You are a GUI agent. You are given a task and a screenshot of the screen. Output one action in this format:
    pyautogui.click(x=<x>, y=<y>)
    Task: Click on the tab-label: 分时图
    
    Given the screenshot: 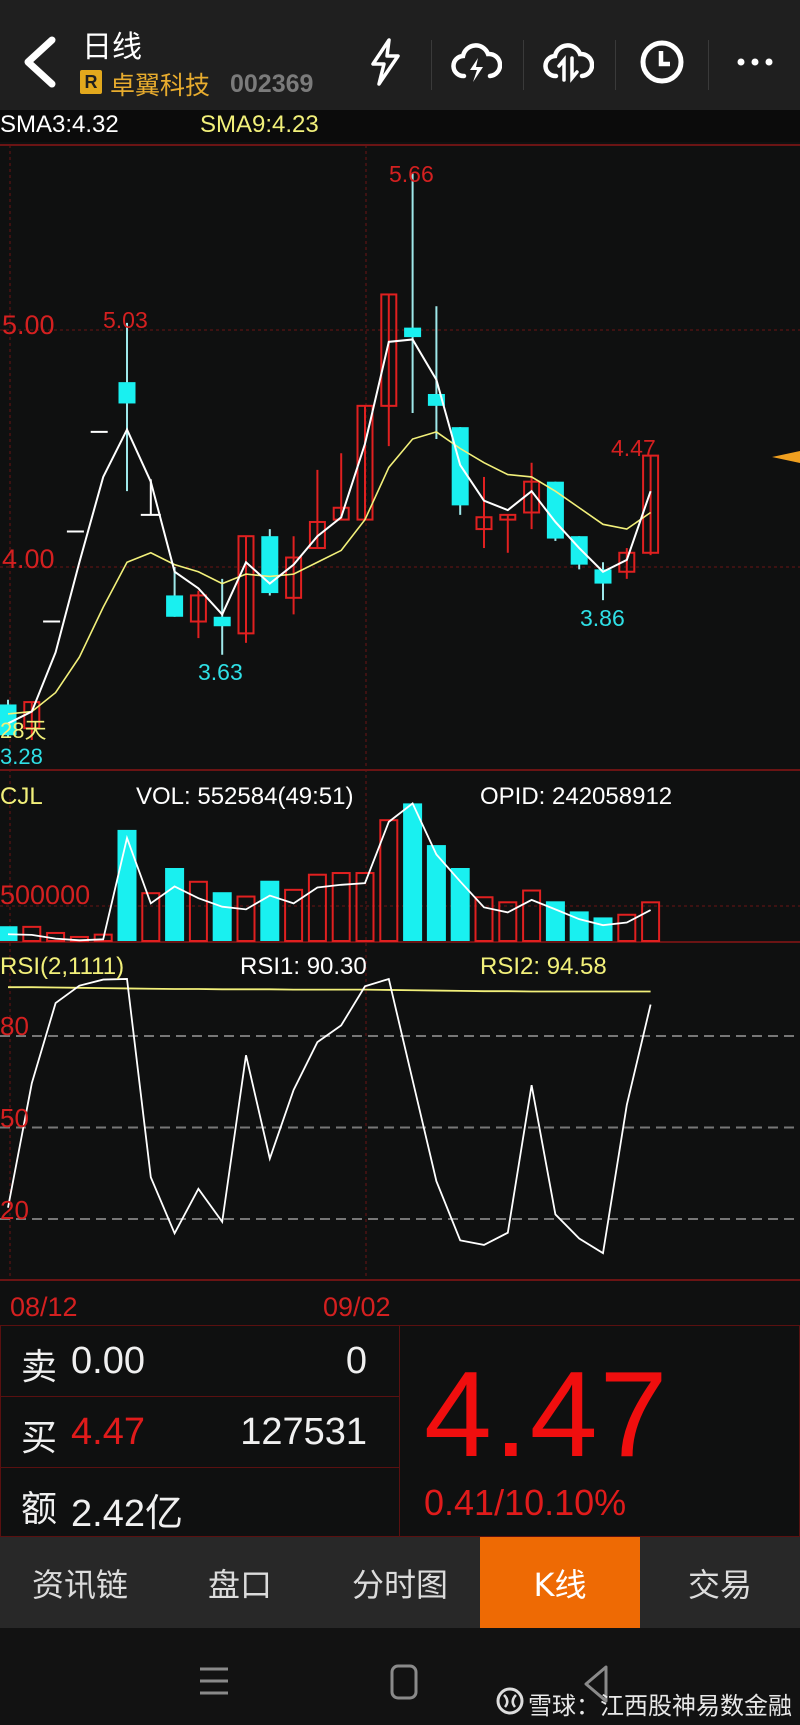 What is the action you would take?
    pyautogui.click(x=399, y=1584)
    